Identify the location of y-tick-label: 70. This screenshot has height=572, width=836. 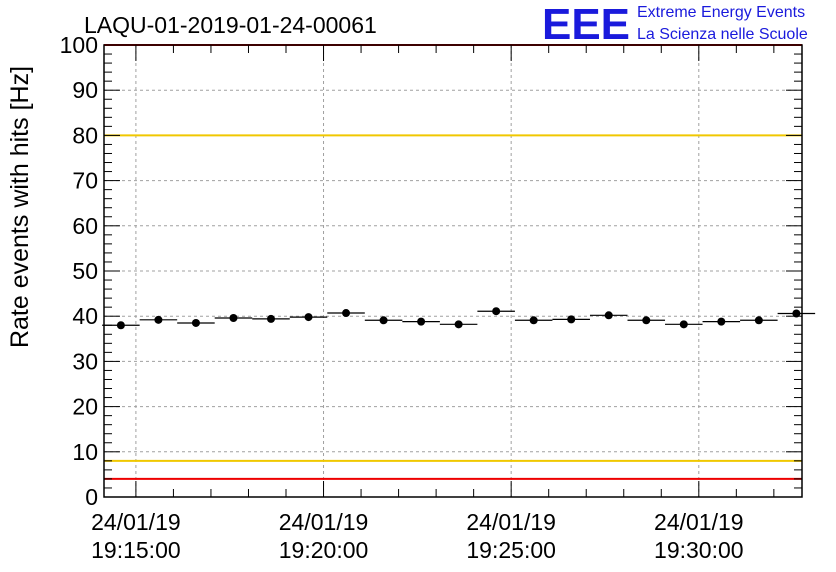
(85, 181).